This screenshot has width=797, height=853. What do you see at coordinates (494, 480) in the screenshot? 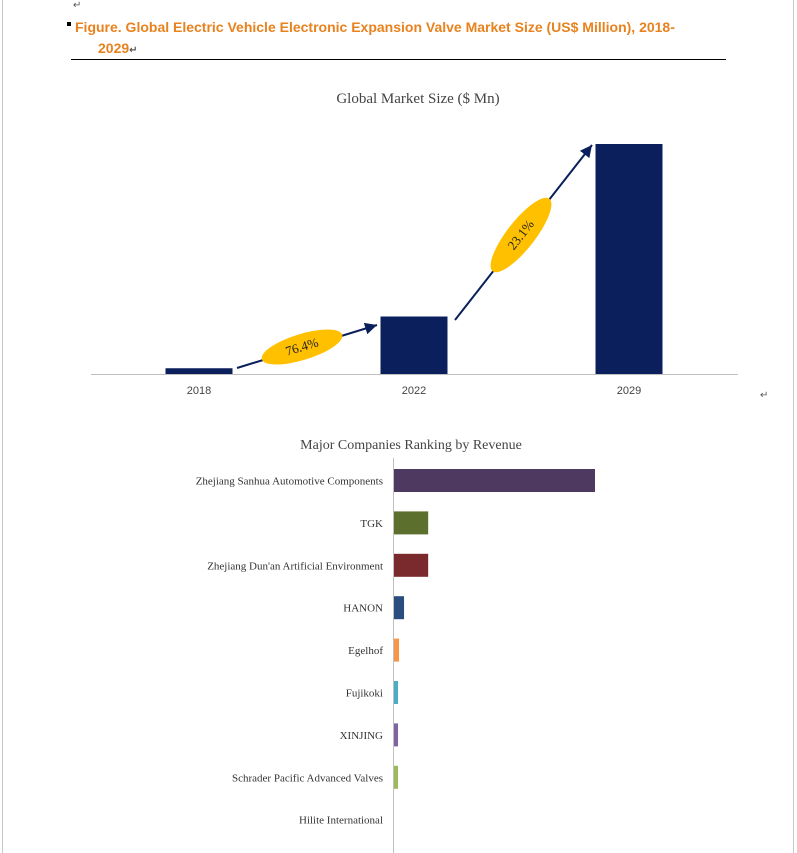
I see `company-bar-zhejiang-sanhua-automotive-components` at bounding box center [494, 480].